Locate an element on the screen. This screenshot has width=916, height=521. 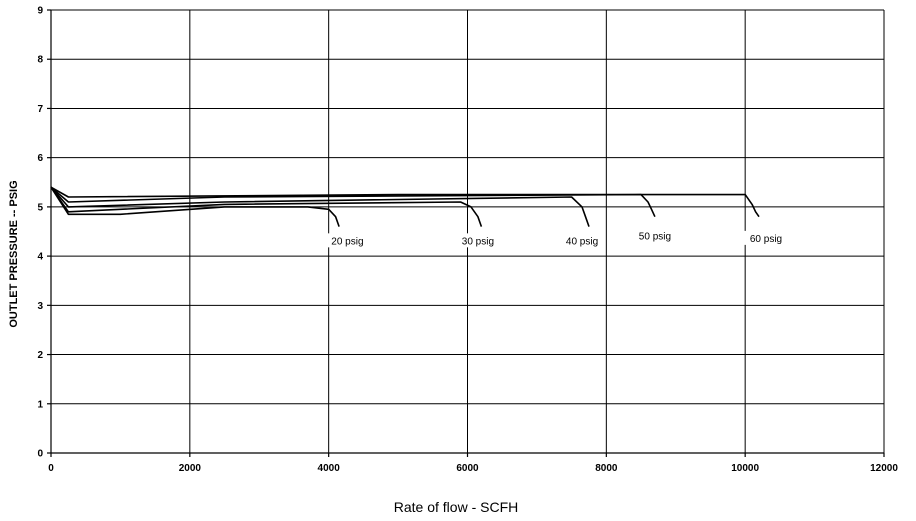
series-line-20-psig is located at coordinates (195, 206).